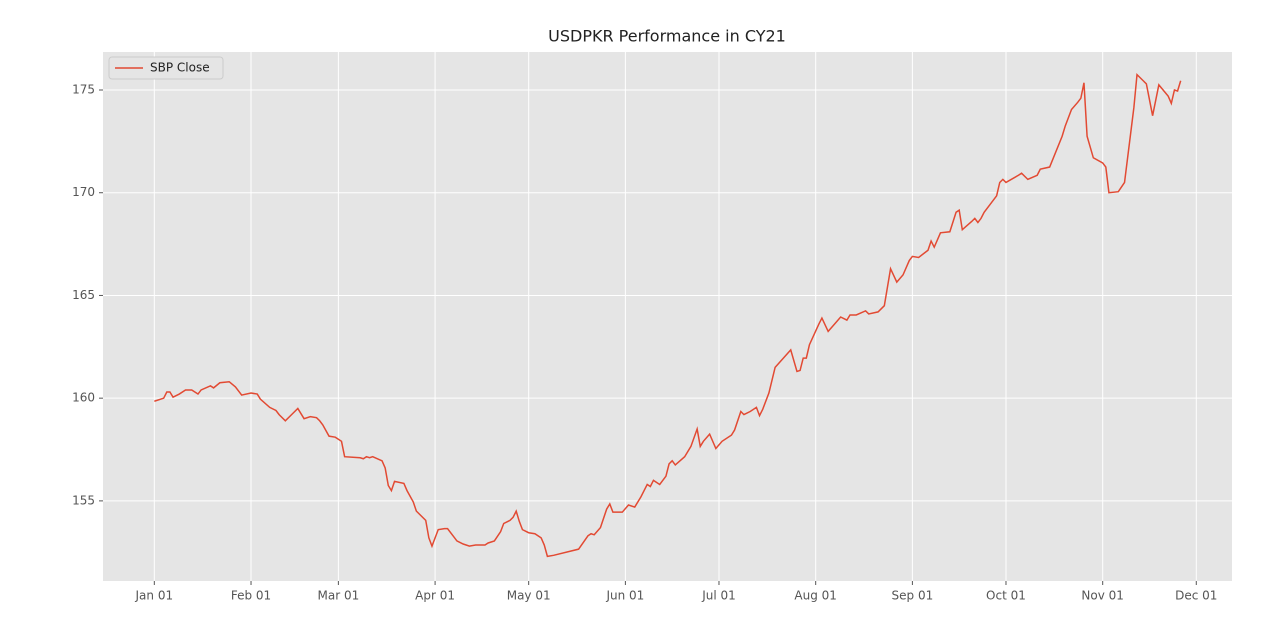 Image resolution: width=1280 pixels, height=632 pixels. Describe the element at coordinates (718, 596) in the screenshot. I see `x-tick-label: Jul 01` at that location.